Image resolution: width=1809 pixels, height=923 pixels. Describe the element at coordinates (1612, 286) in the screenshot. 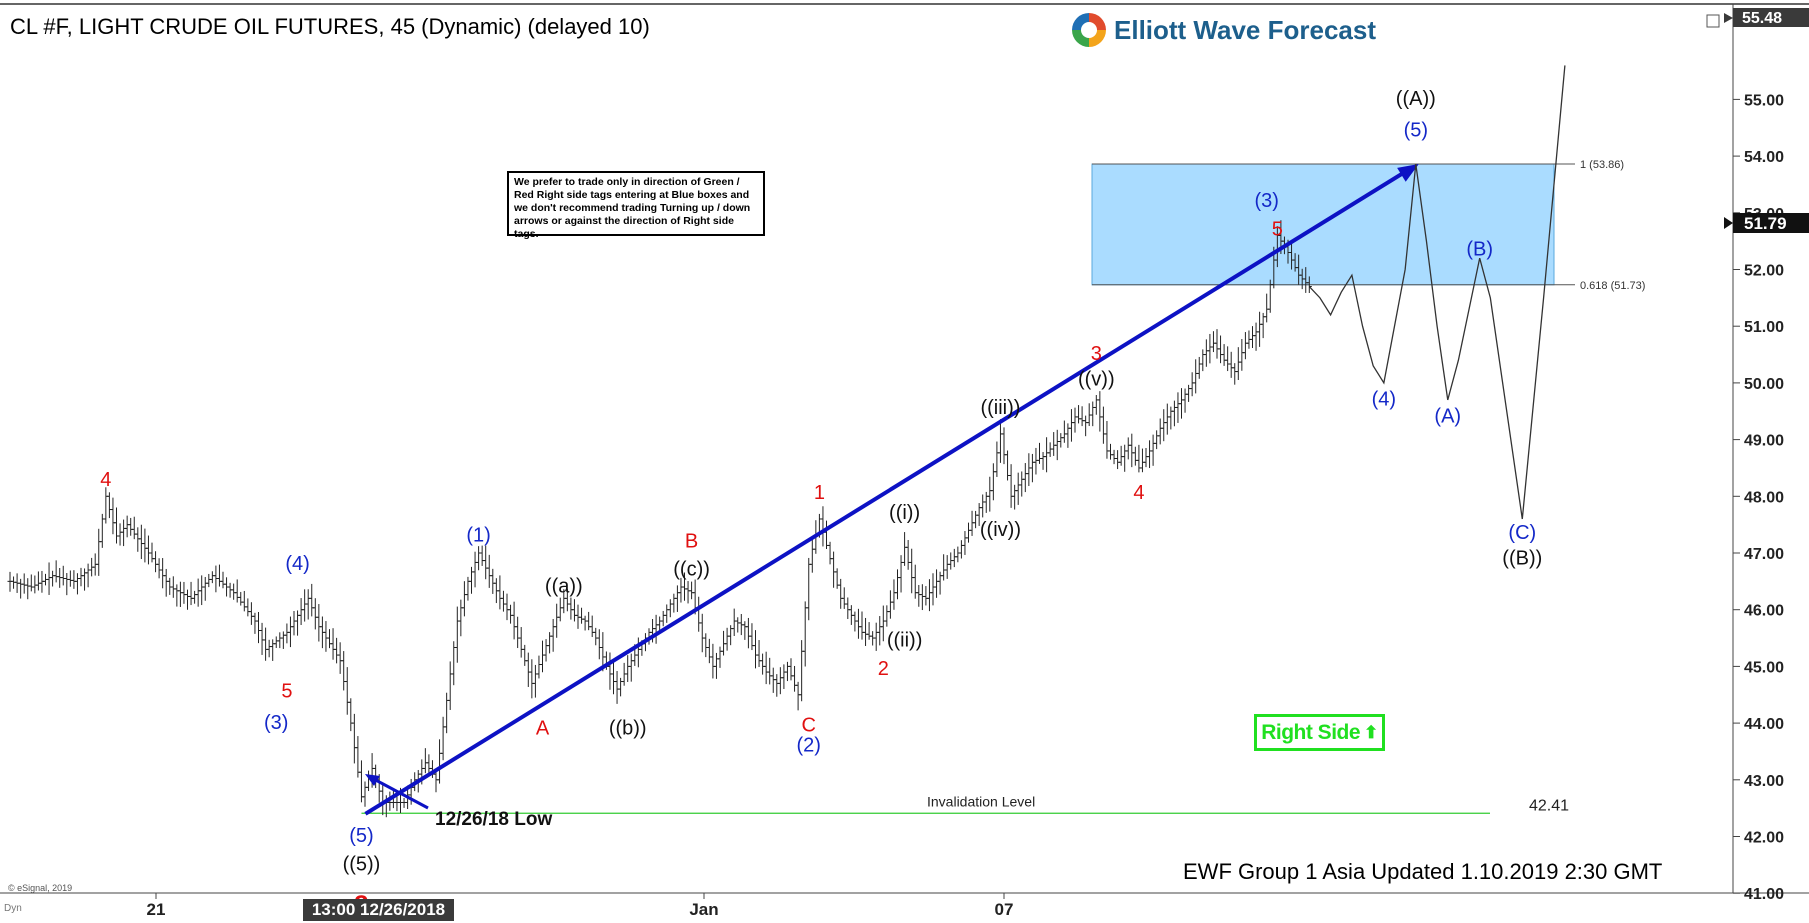

I see `fib-0618-label: 0.618 (51.73)` at that location.